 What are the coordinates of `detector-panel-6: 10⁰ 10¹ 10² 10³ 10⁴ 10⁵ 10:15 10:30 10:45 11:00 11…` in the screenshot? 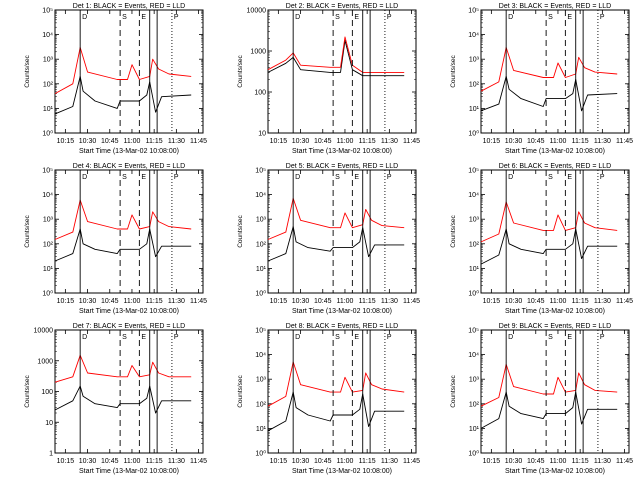 It's located at (532, 240).